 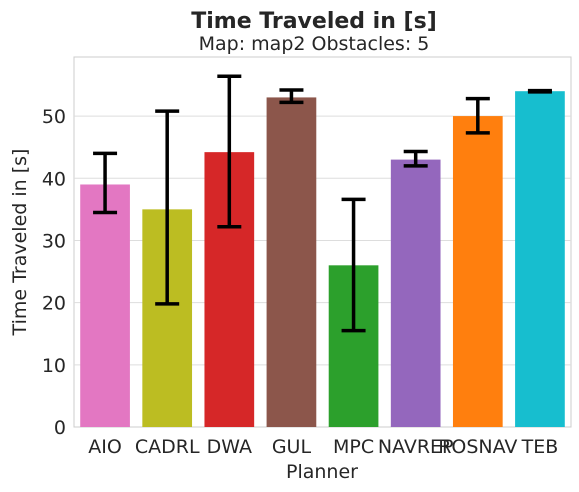 What do you see at coordinates (291, 262) in the screenshot?
I see `bar-gul` at bounding box center [291, 262].